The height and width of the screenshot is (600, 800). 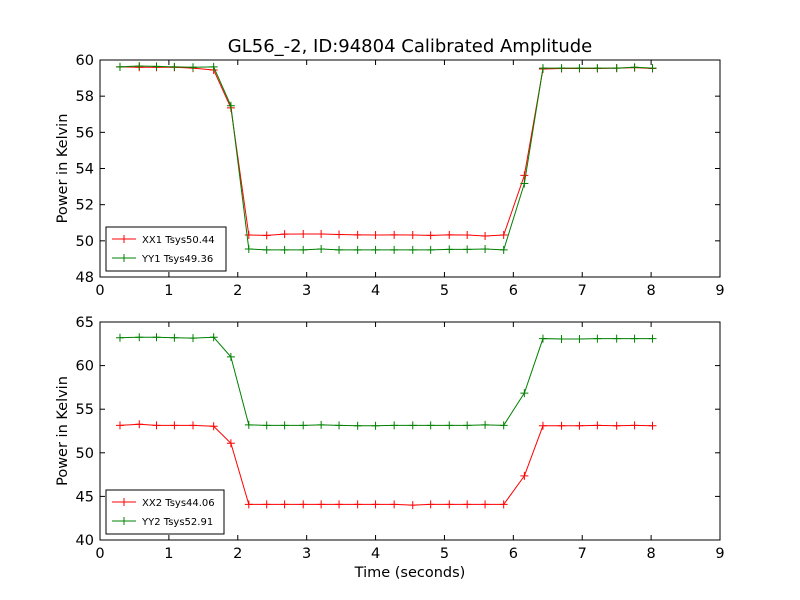 What do you see at coordinates (85, 278) in the screenshot?
I see `y-tick-label: 48` at bounding box center [85, 278].